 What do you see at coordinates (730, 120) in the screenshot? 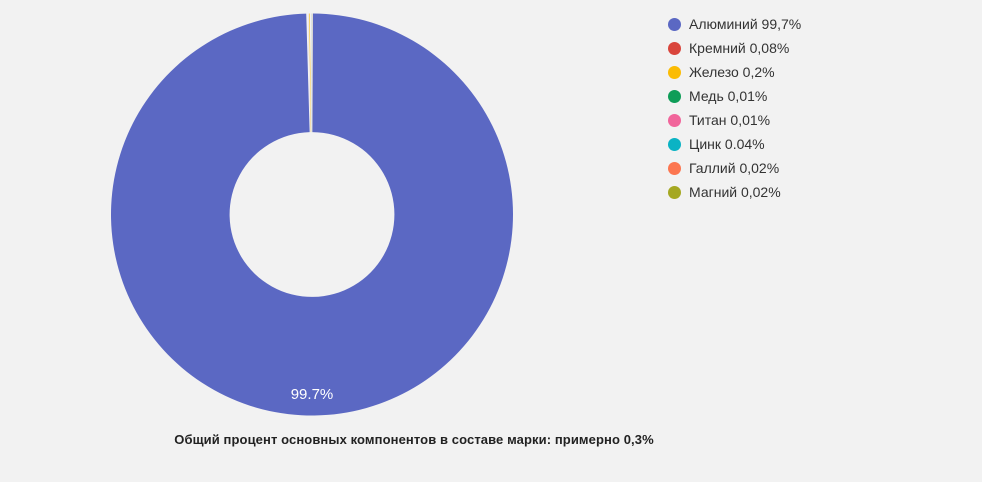
I see `legend-item-label: Титан 0,01%` at bounding box center [730, 120].